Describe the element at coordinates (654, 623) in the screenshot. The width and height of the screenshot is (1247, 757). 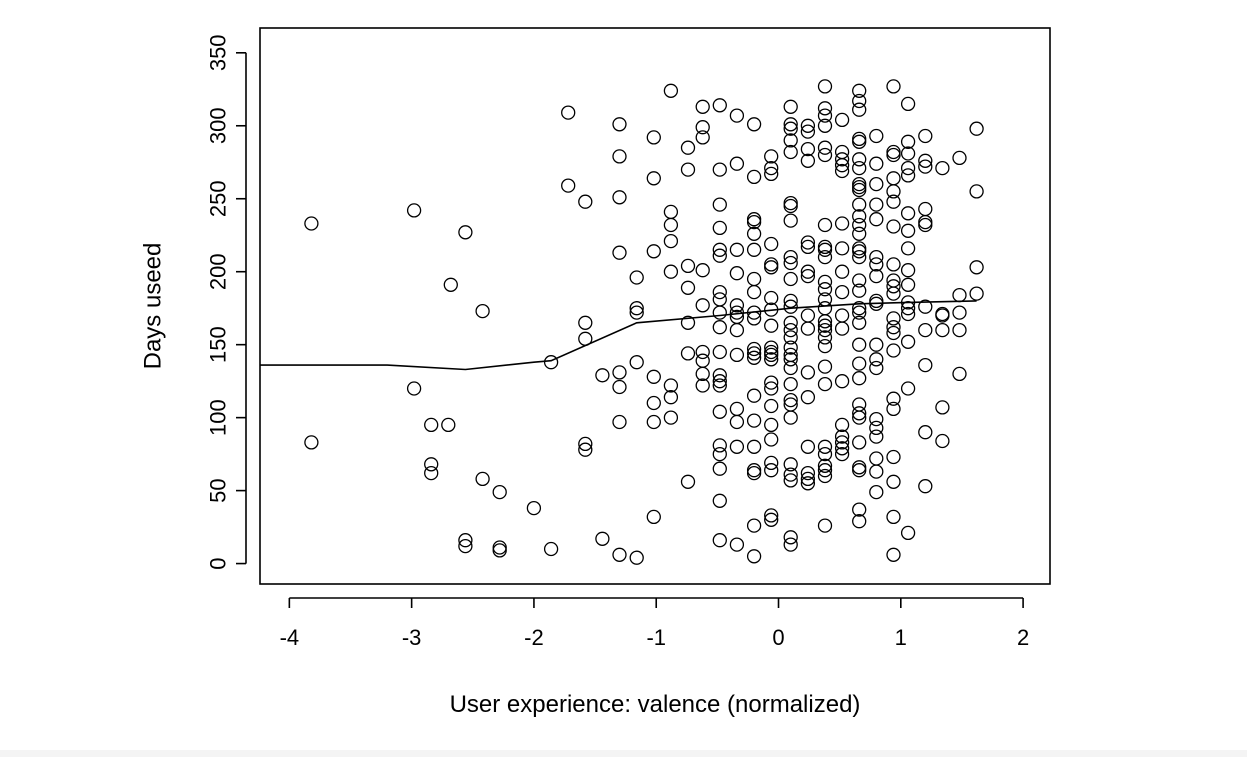
I see `x-axis: -4 -3 -2 -1 0 1 2` at that location.